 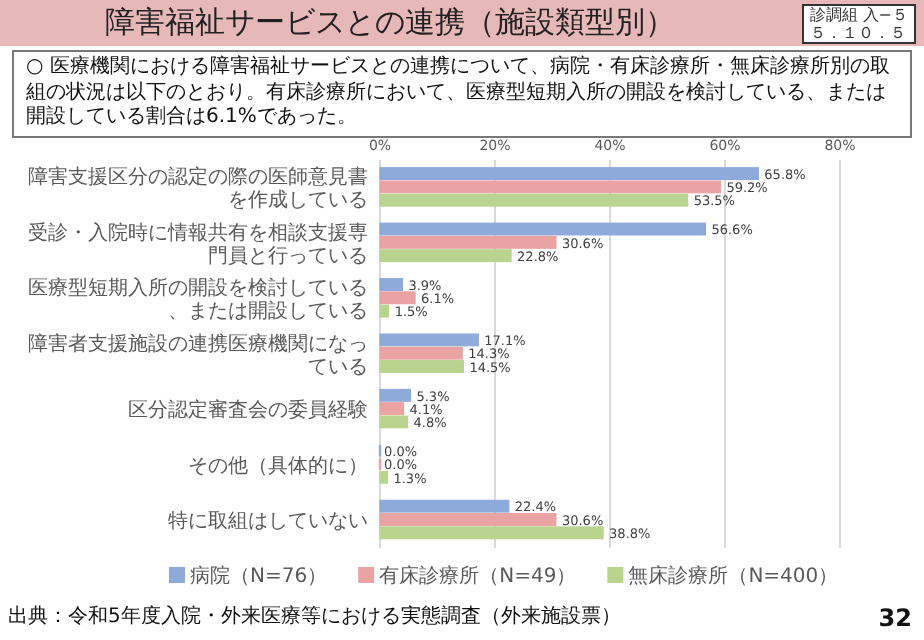 I want to click on source-note: 出典：令和5年度入院・外来医療等における実態調査（外来施設票）, so click(x=314, y=618).